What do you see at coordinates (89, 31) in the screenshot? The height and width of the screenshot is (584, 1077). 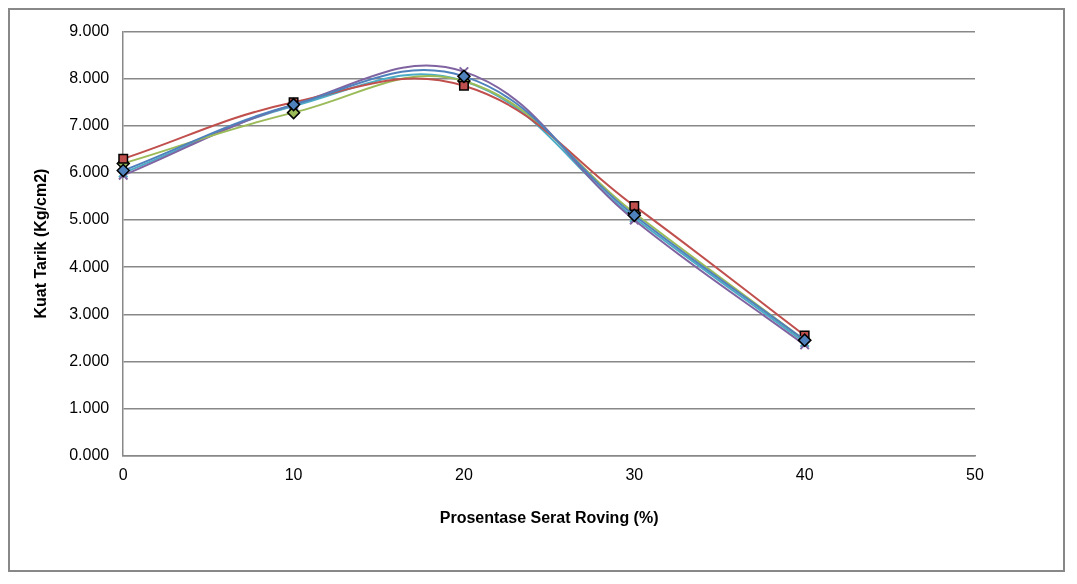 I see `y-tick-label: 9.000` at bounding box center [89, 31].